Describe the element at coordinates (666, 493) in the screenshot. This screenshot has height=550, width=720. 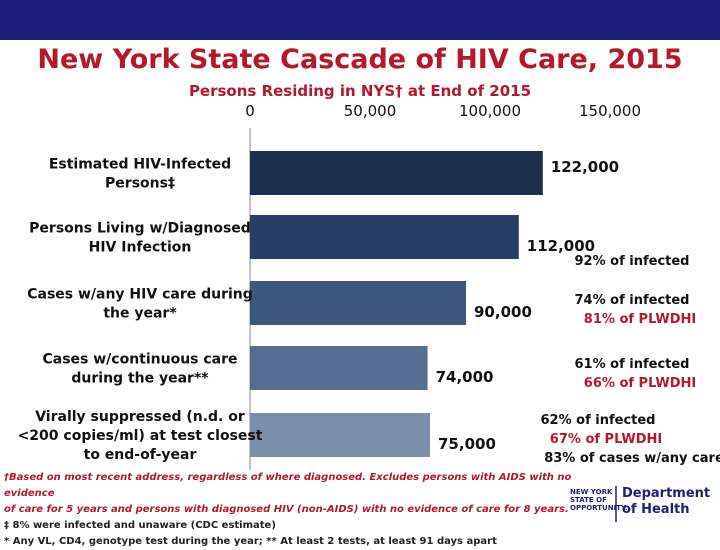
I see `department-line1: Department` at that location.